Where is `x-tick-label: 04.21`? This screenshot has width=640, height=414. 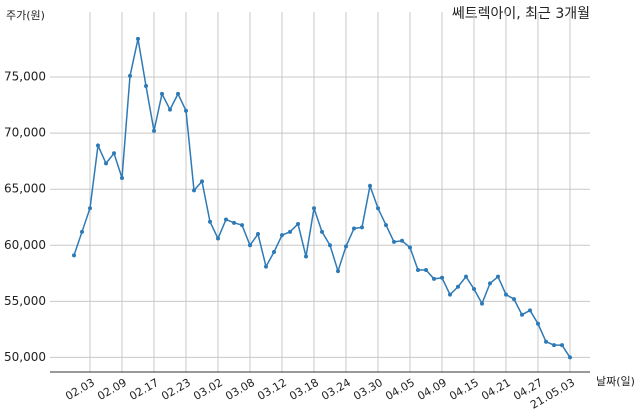
x-tick-label: 04.21 is located at coordinates (496, 389).